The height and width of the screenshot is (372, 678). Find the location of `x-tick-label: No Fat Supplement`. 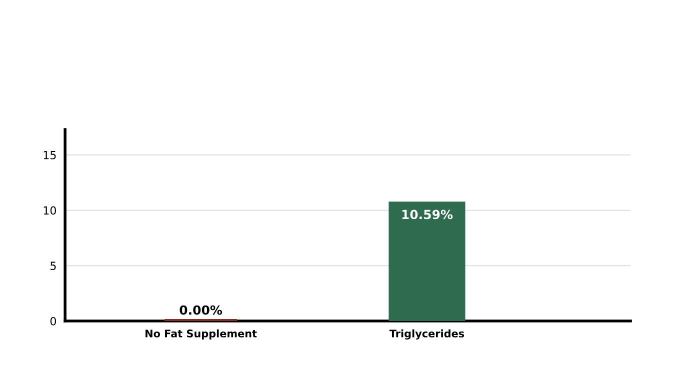

x-tick-label: No Fat Supplement is located at coordinates (201, 334).